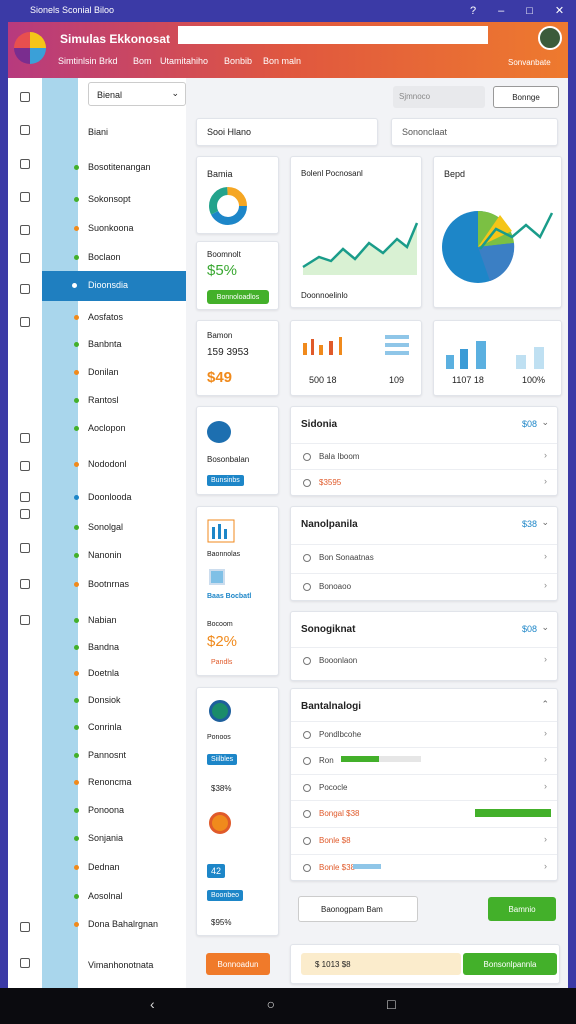 The height and width of the screenshot is (1024, 576). Describe the element at coordinates (76, 464) in the screenshot. I see `sidebar-dot` at that location.